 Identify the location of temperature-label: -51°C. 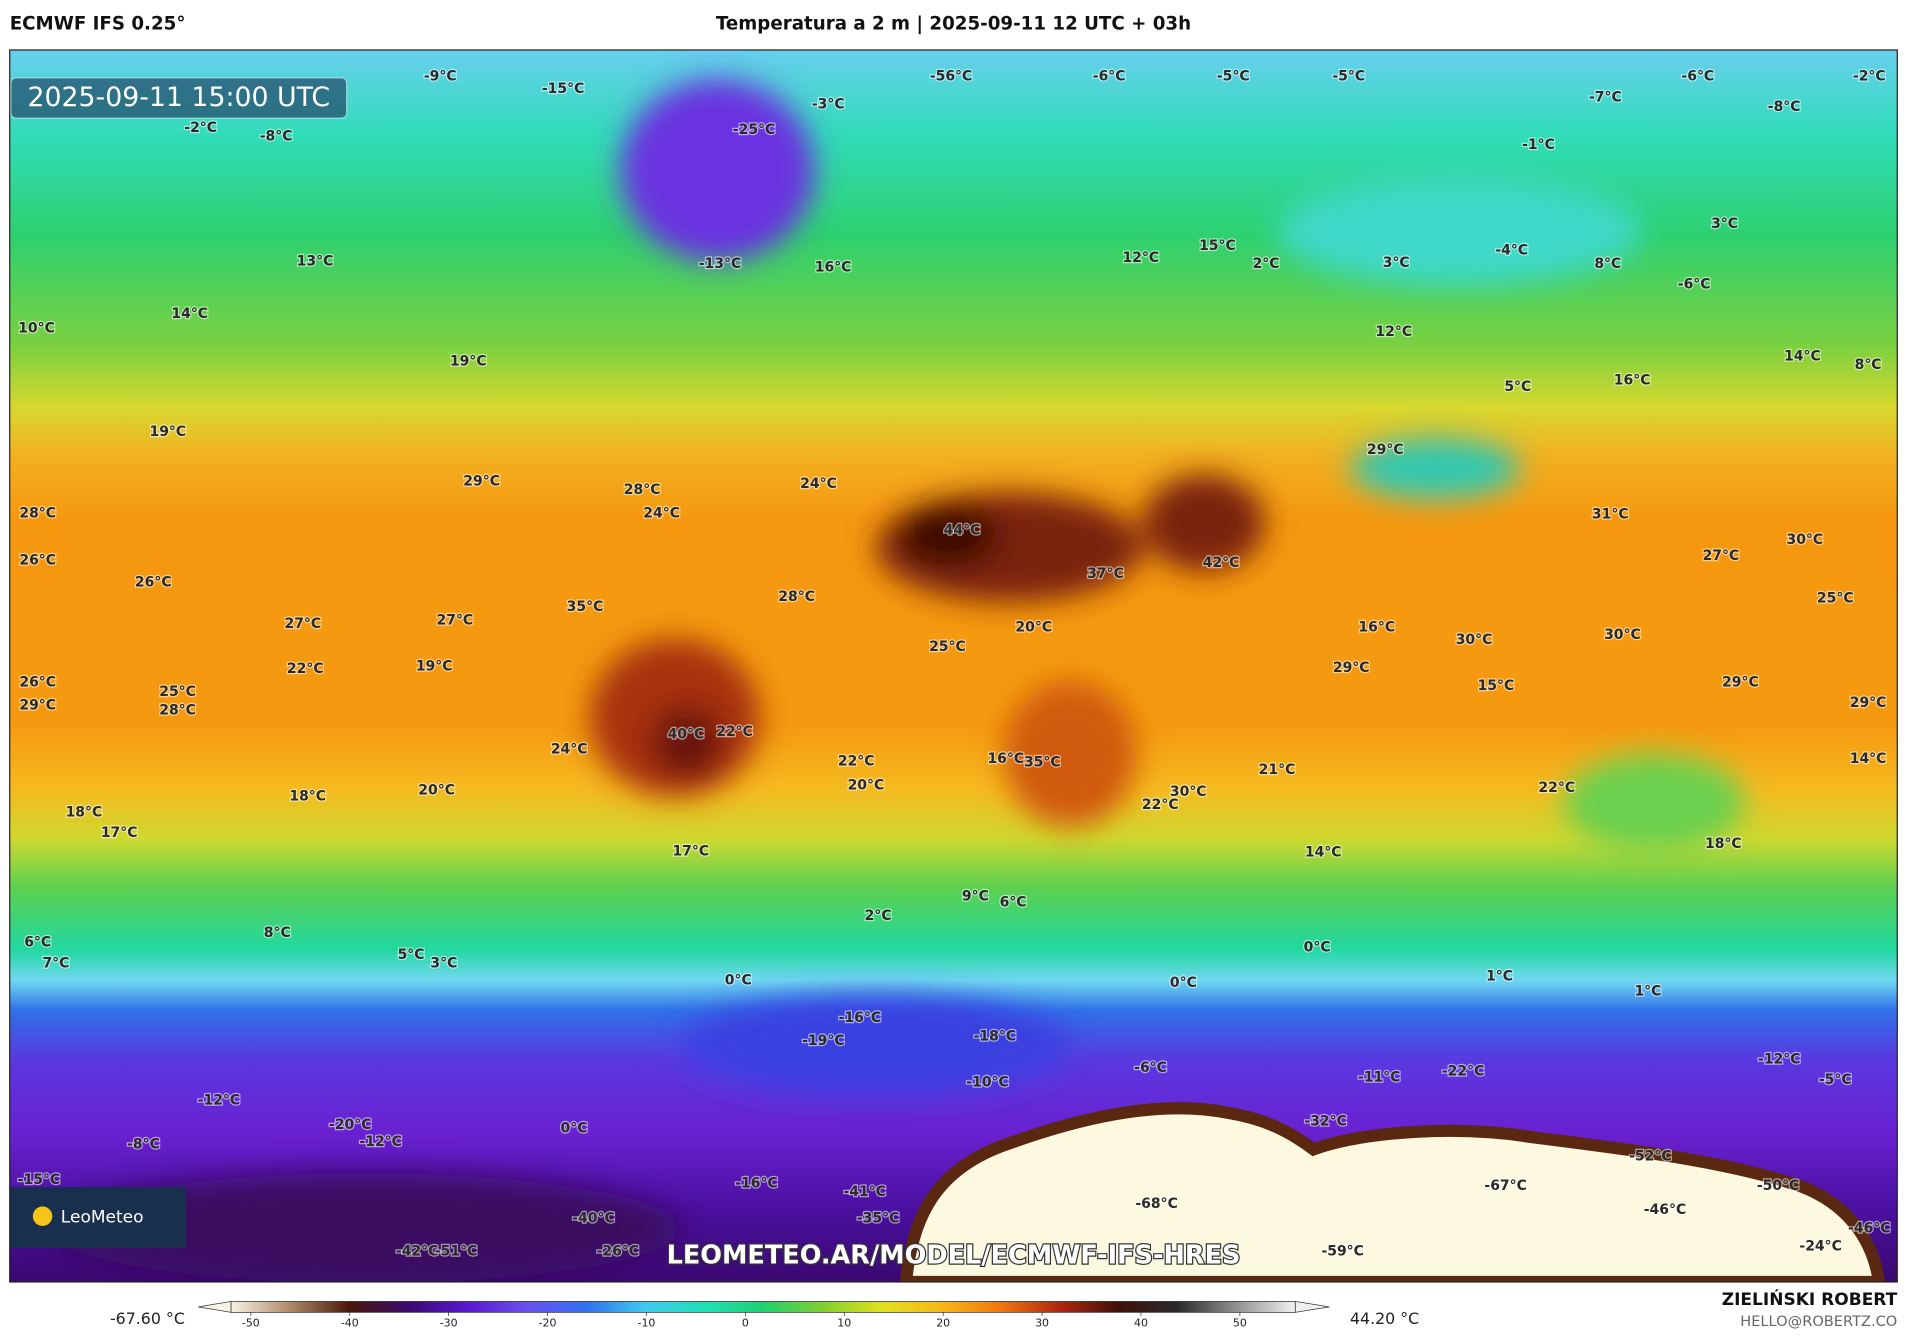
(456, 1252).